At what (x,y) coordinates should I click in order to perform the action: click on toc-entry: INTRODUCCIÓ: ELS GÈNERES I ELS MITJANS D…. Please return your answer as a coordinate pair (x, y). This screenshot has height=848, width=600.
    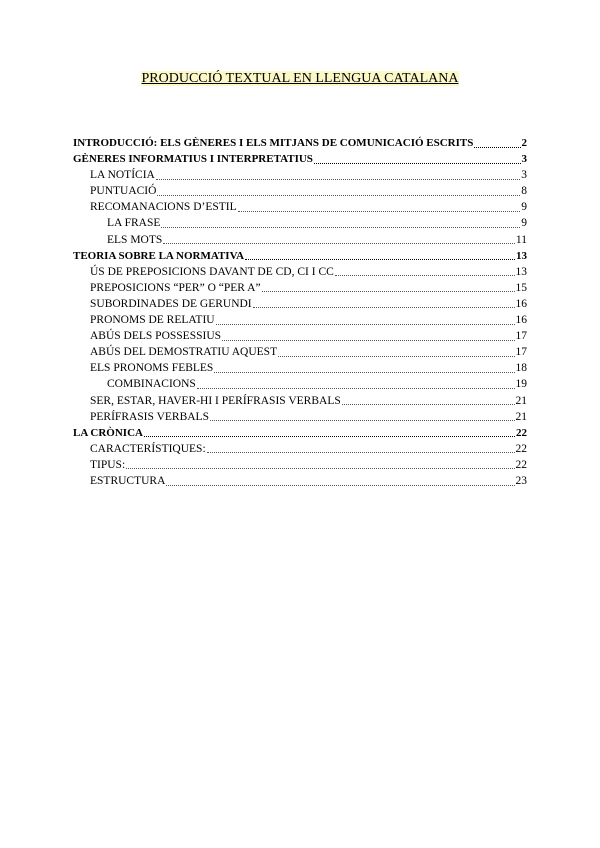
    Looking at the image, I should click on (300, 143).